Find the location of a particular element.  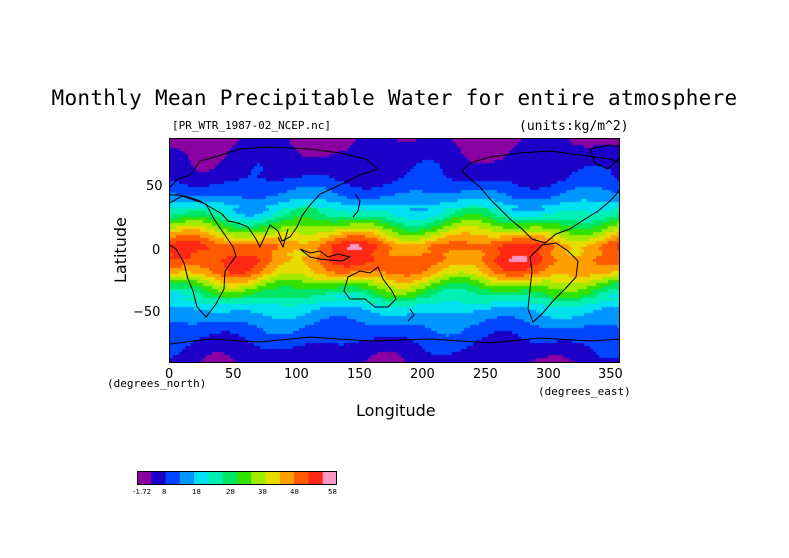

x-tick-300: 300 is located at coordinates (548, 374).